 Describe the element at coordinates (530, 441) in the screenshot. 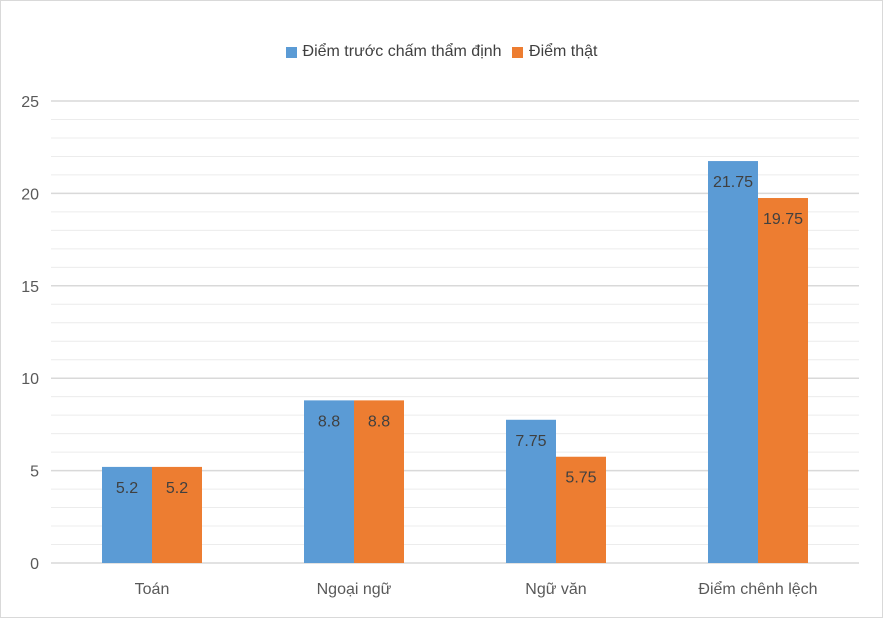

I see `data-label: 7.75` at that location.